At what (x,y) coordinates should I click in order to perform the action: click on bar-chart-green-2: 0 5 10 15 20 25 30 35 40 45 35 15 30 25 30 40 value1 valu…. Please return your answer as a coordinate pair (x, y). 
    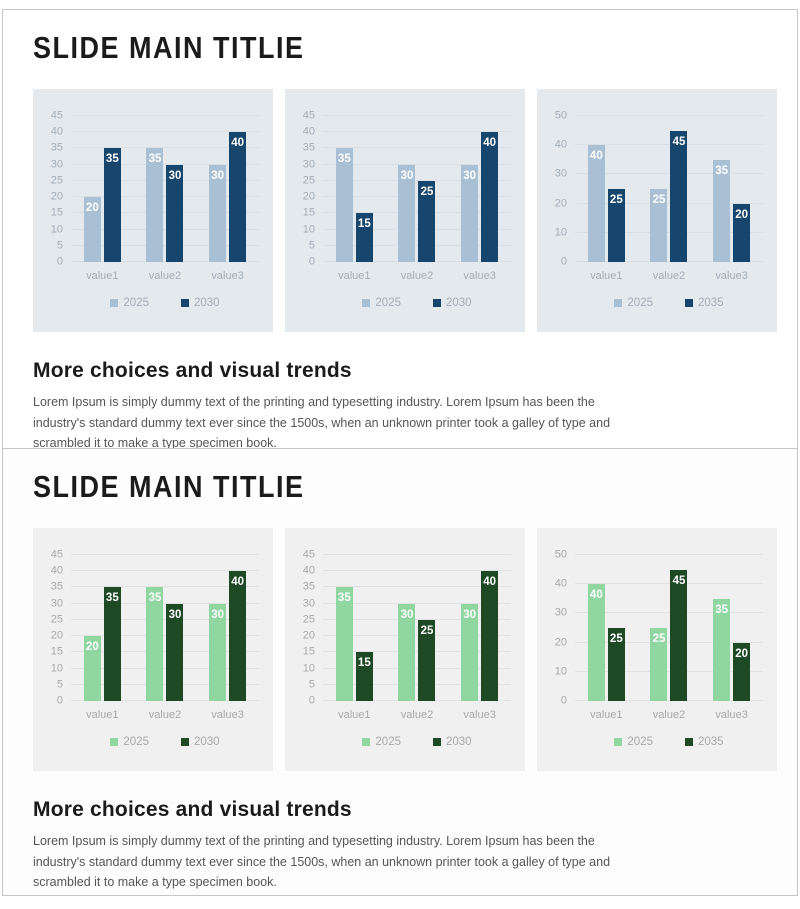
    Looking at the image, I should click on (405, 649).